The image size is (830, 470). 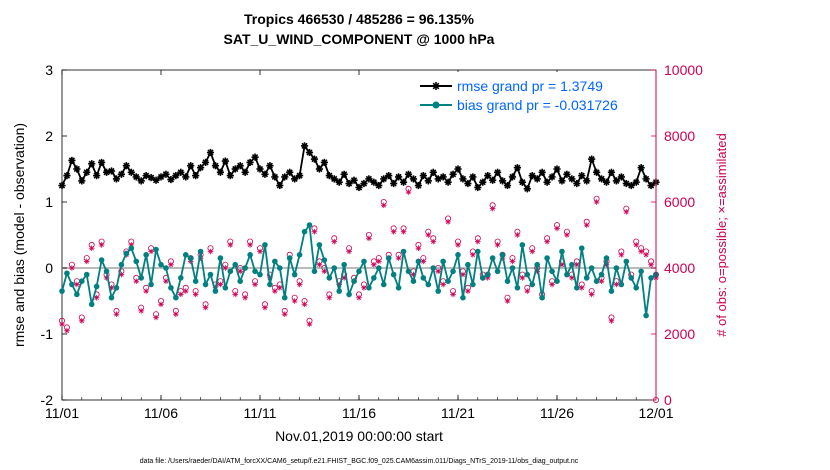 What do you see at coordinates (359, 167) in the screenshot?
I see `rmse-series-group` at bounding box center [359, 167].